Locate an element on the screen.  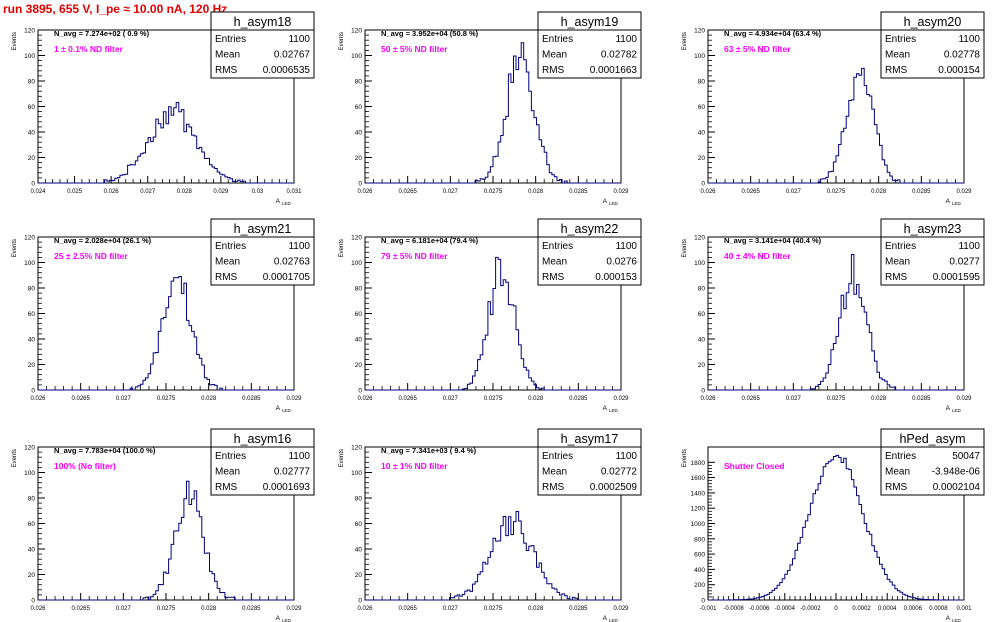
x-tick-label: 0.025 is located at coordinates (75, 192).